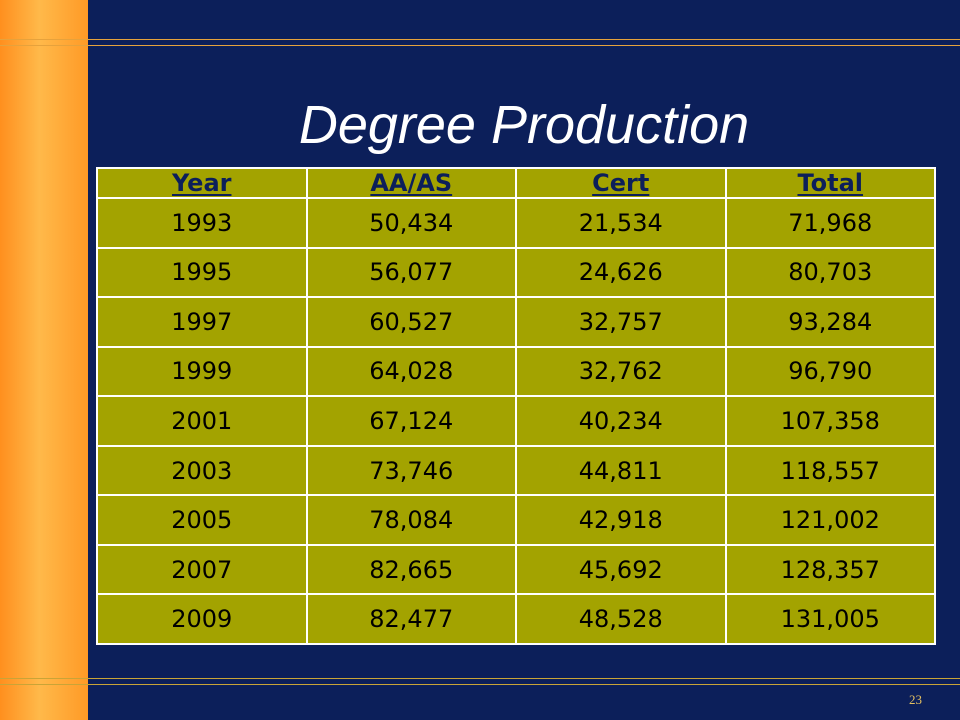  Describe the element at coordinates (830, 470) in the screenshot. I see `cell-total: 118,557` at that location.